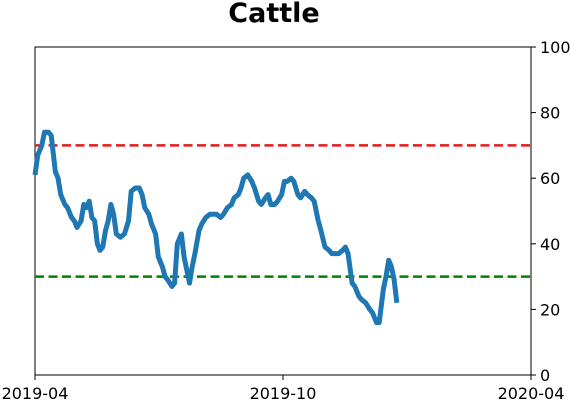 The width and height of the screenshot is (571, 402). I want to click on y-tick-label: 40, so click(550, 244).